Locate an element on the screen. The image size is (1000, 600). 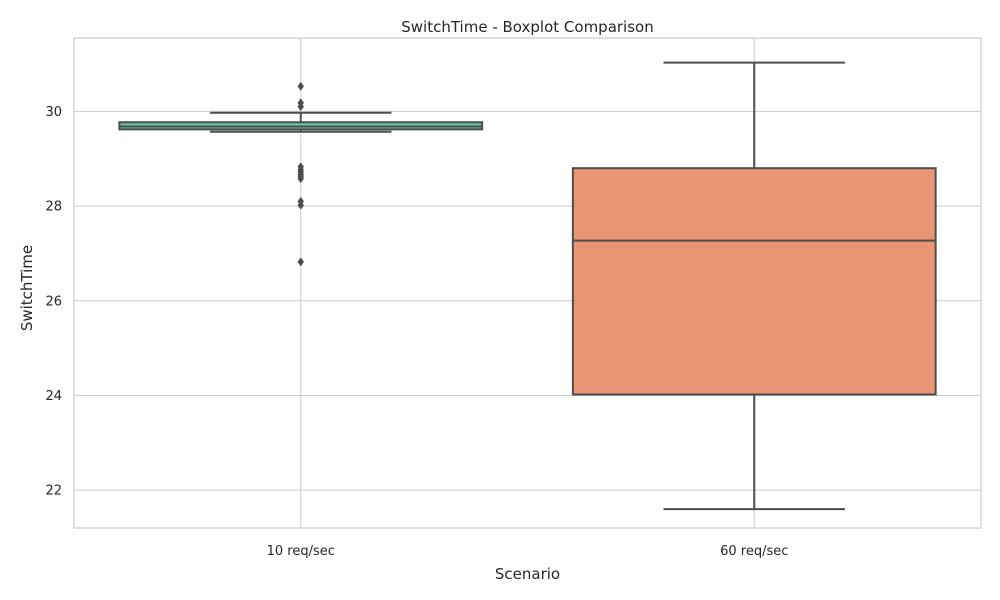
box-group is located at coordinates (301, 174).